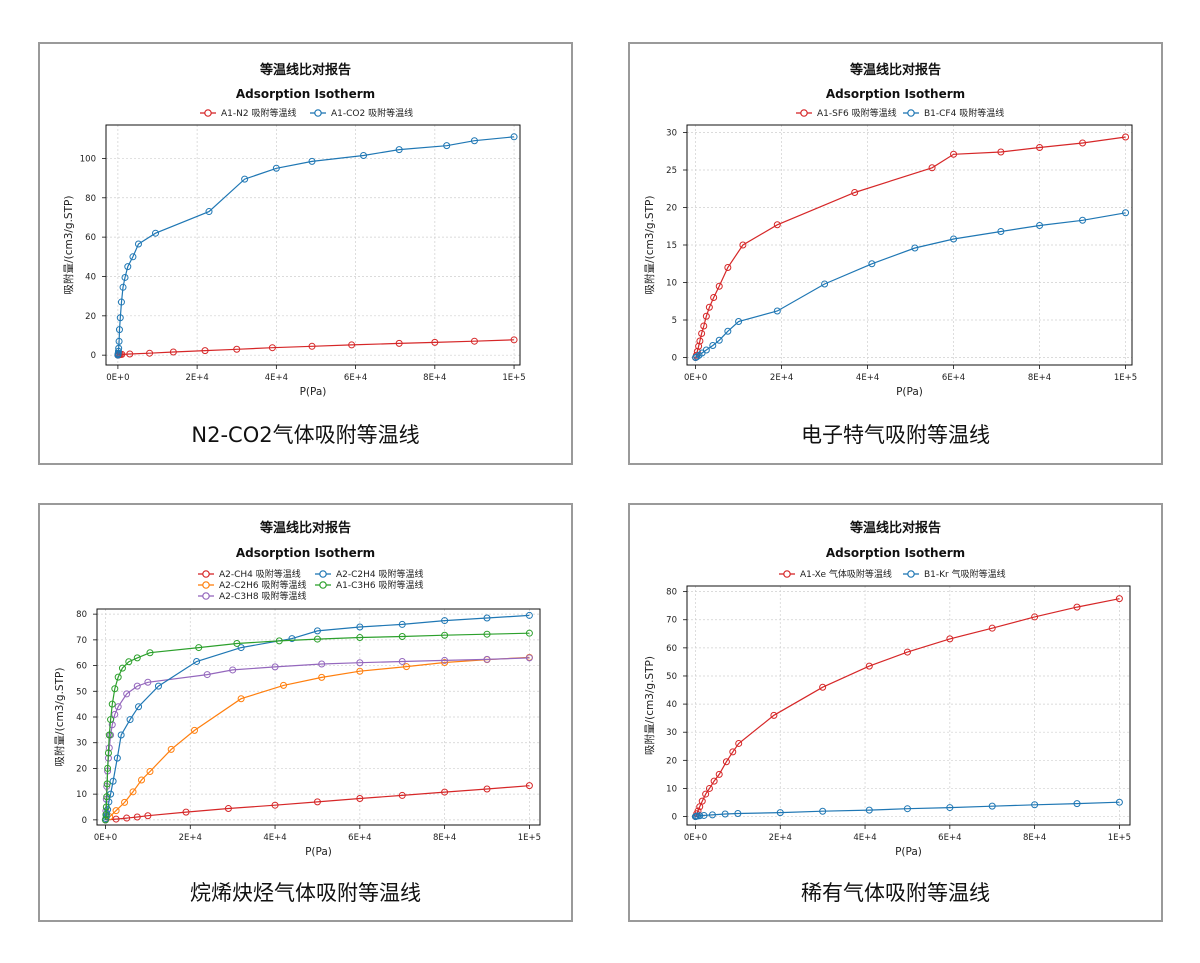 The width and height of the screenshot is (1200, 963). I want to click on y-tick-label: 10, so click(81, 795).